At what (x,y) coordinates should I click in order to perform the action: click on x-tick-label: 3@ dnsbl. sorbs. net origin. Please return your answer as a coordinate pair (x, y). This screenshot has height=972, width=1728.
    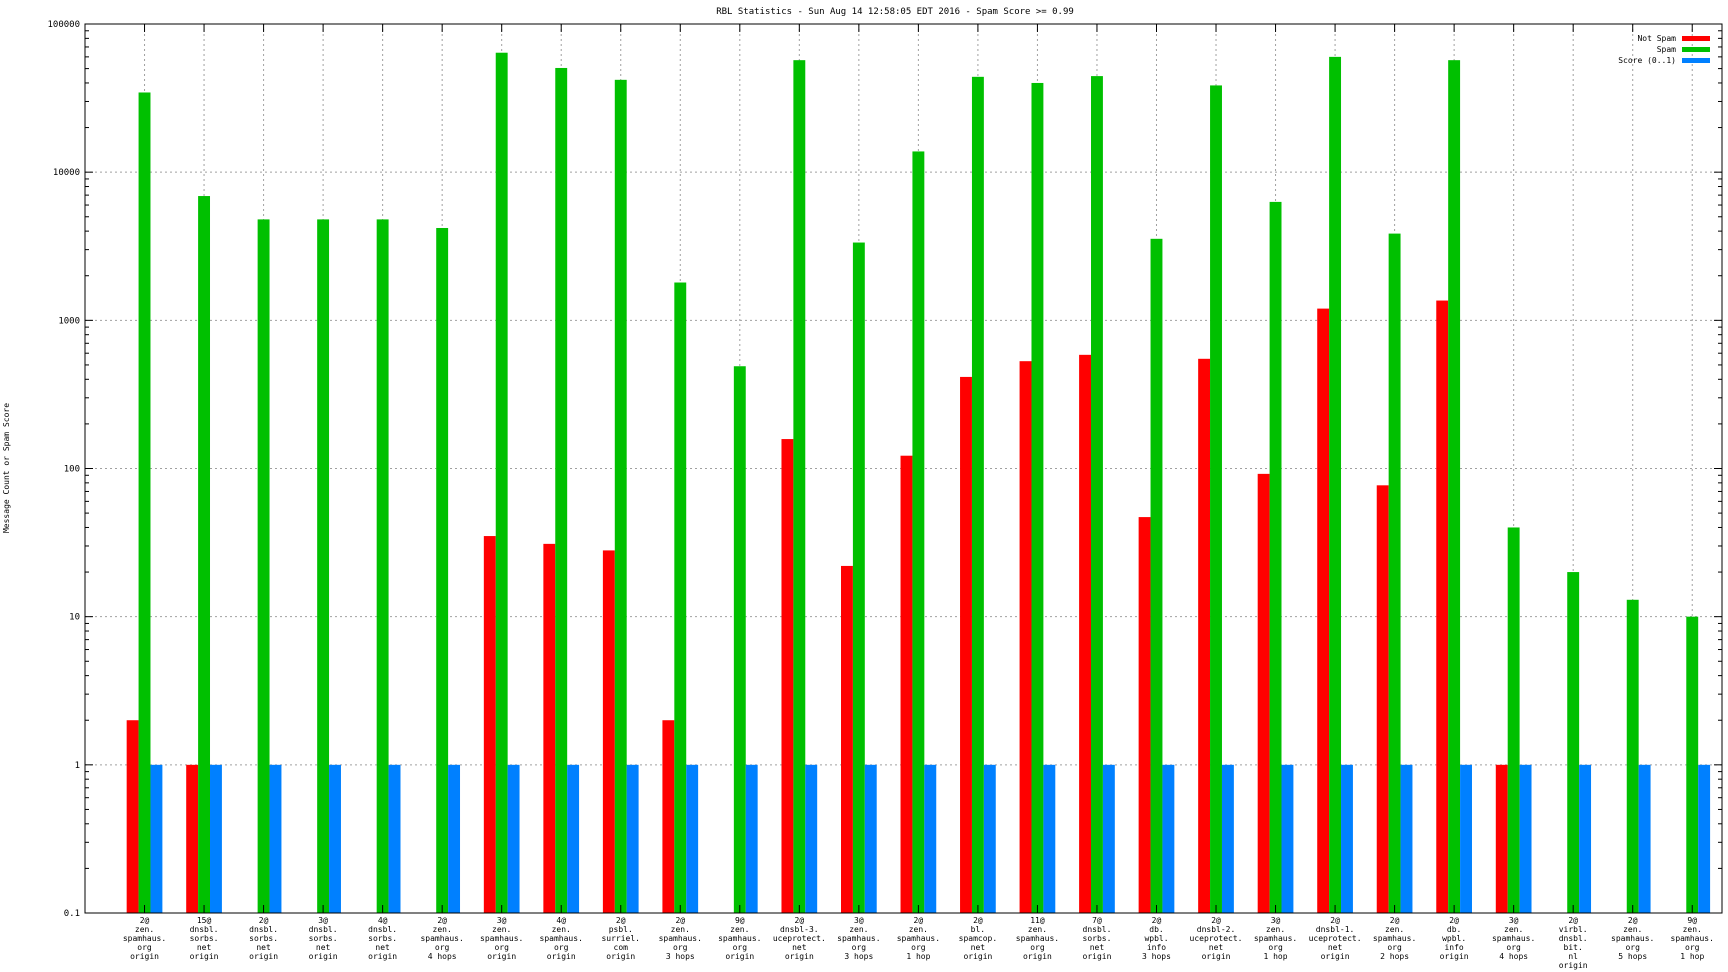
    Looking at the image, I should click on (323, 938).